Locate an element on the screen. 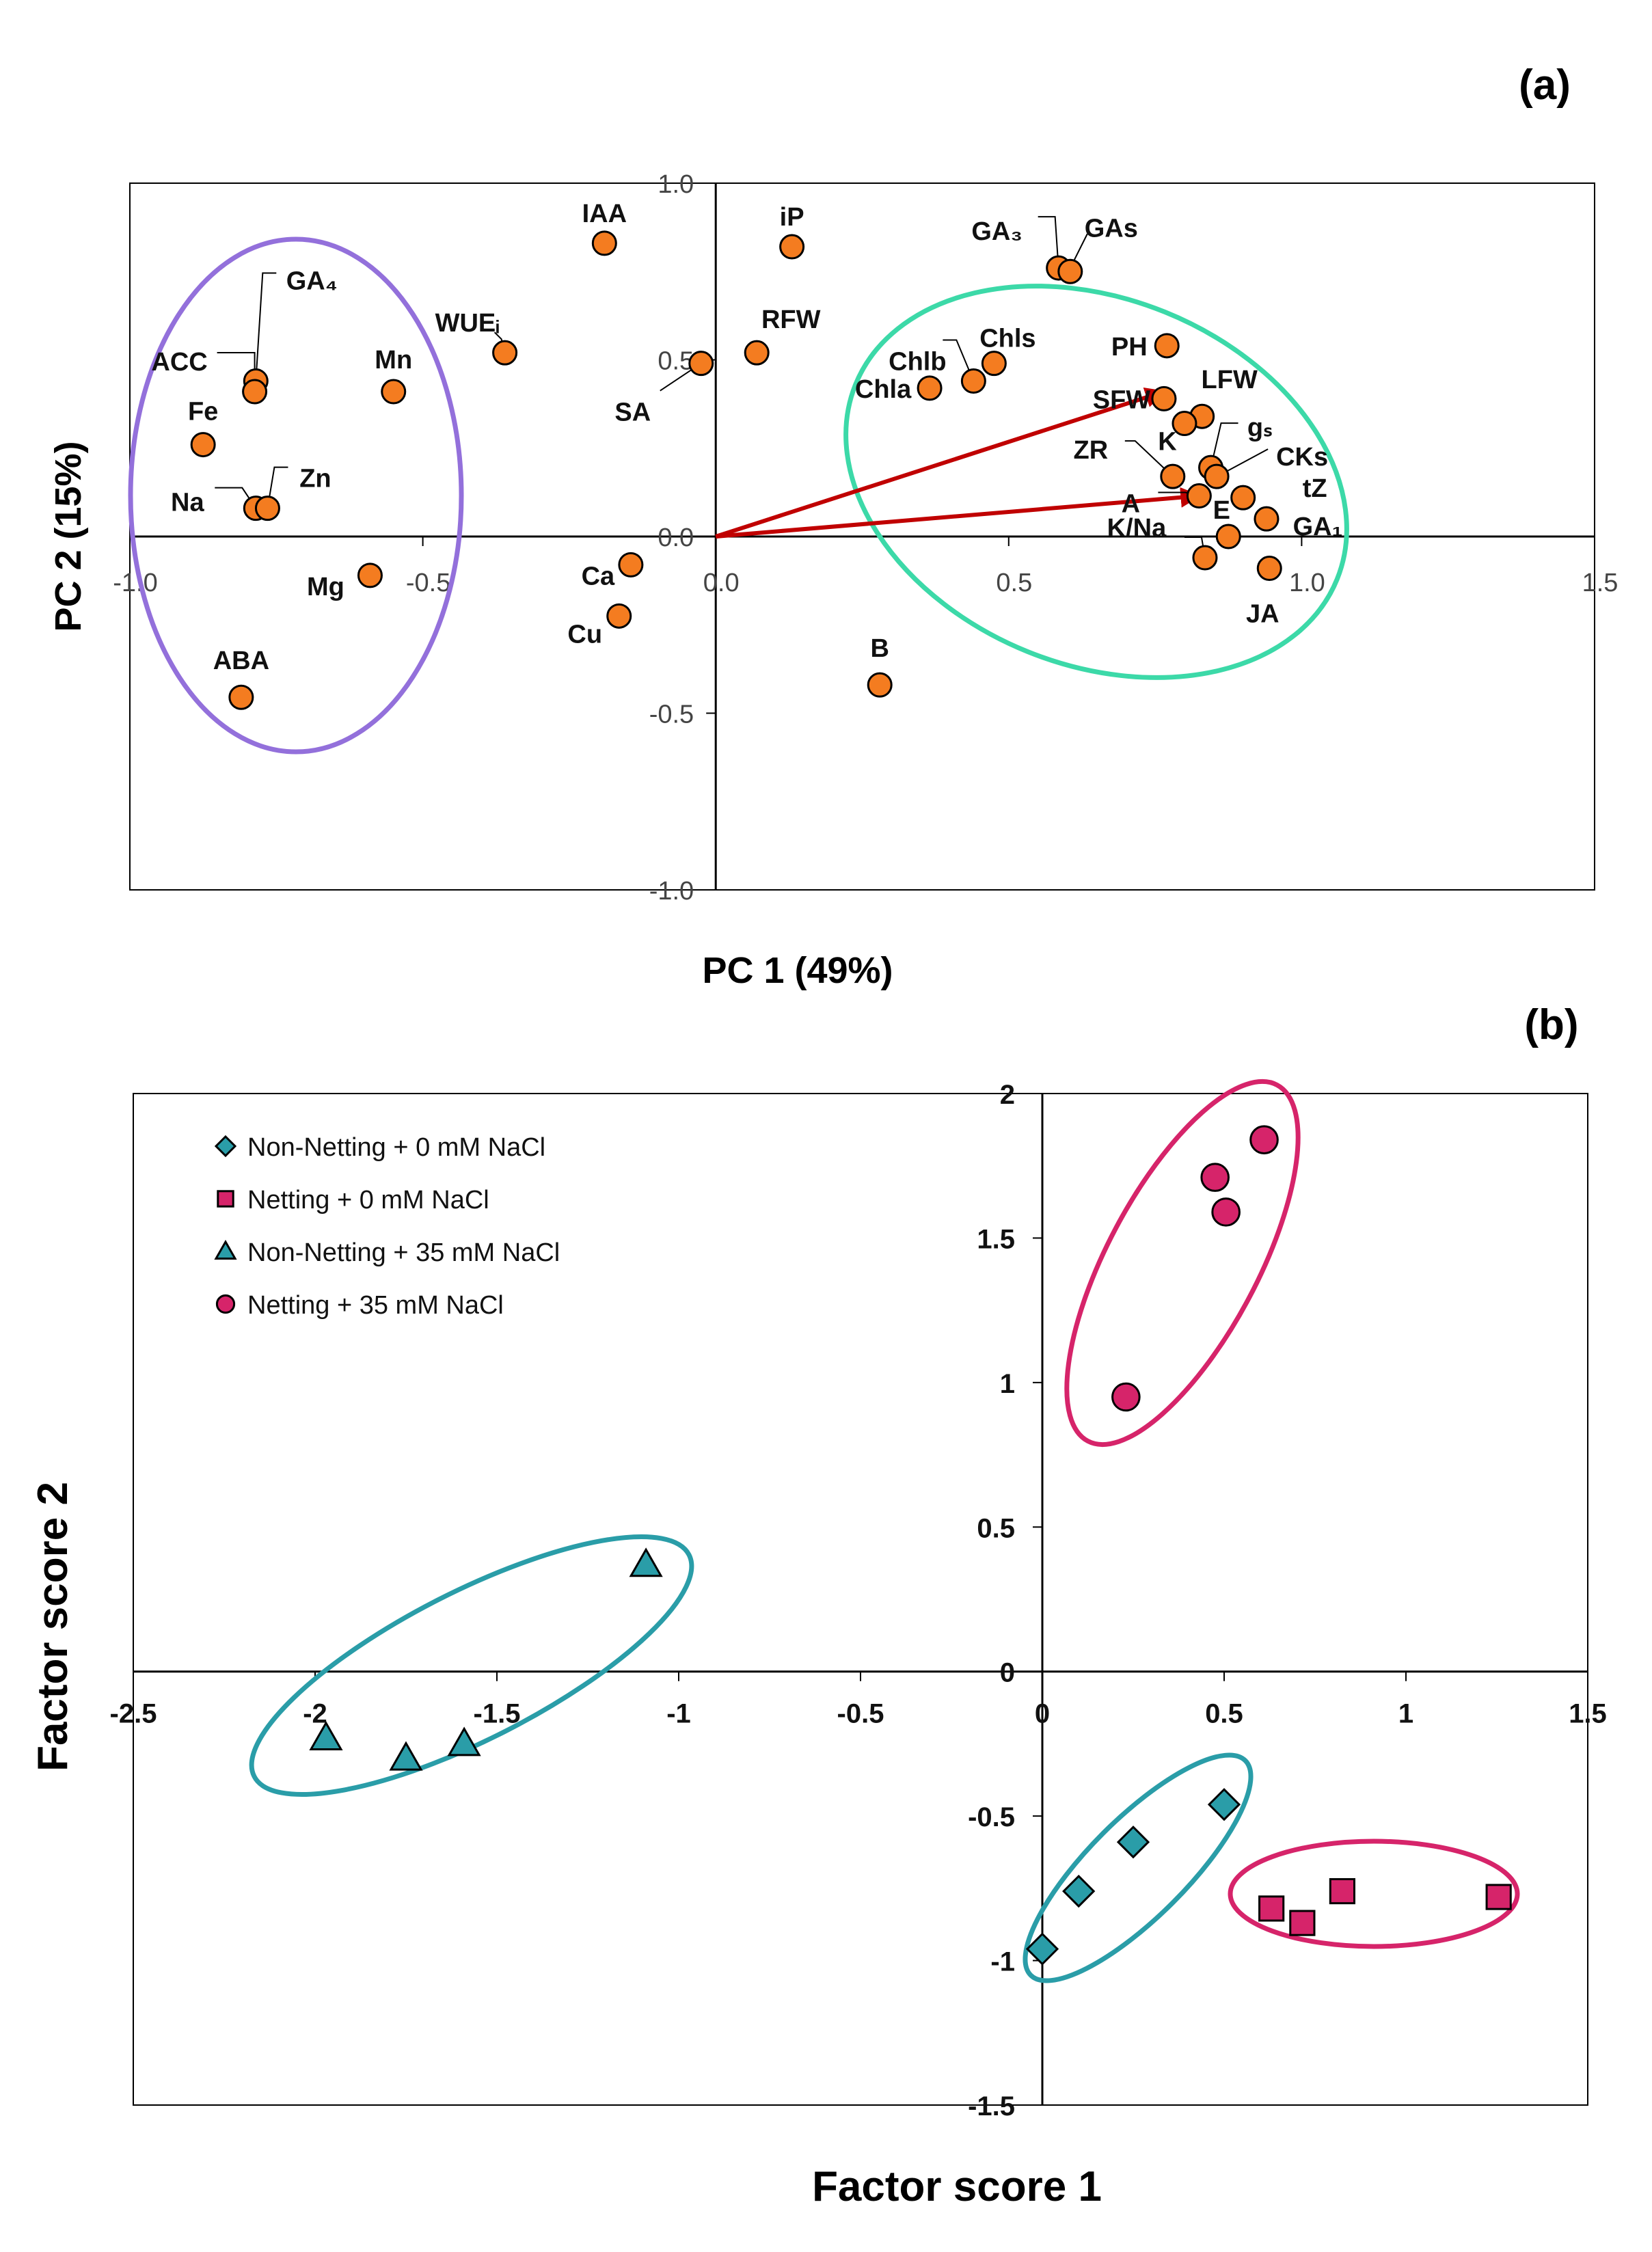 The image size is (1652, 2252). point-sa is located at coordinates (701, 364).